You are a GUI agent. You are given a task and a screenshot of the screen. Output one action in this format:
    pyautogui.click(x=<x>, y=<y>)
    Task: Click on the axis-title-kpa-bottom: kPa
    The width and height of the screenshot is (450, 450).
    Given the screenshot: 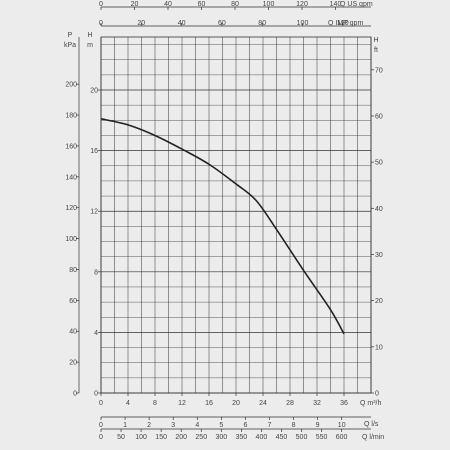 What is the action you would take?
    pyautogui.click(x=70, y=45)
    